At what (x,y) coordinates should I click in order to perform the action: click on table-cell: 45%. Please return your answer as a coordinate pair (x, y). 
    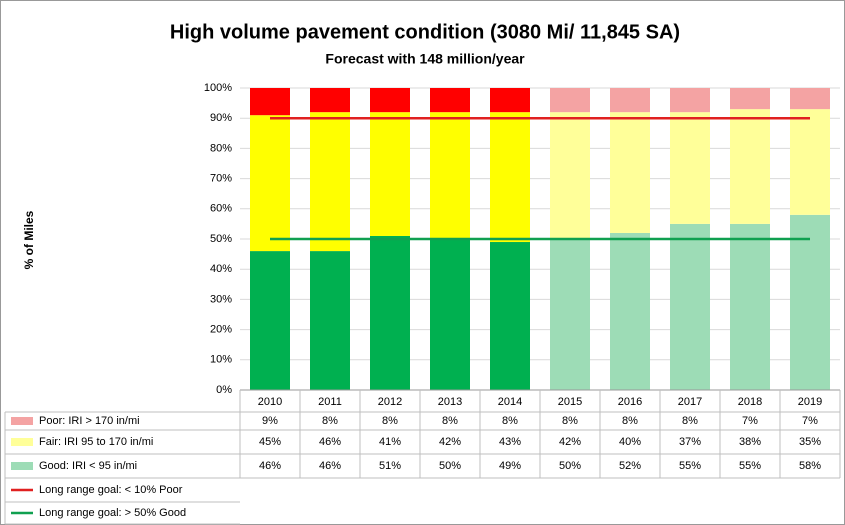
    Looking at the image, I should click on (270, 442).